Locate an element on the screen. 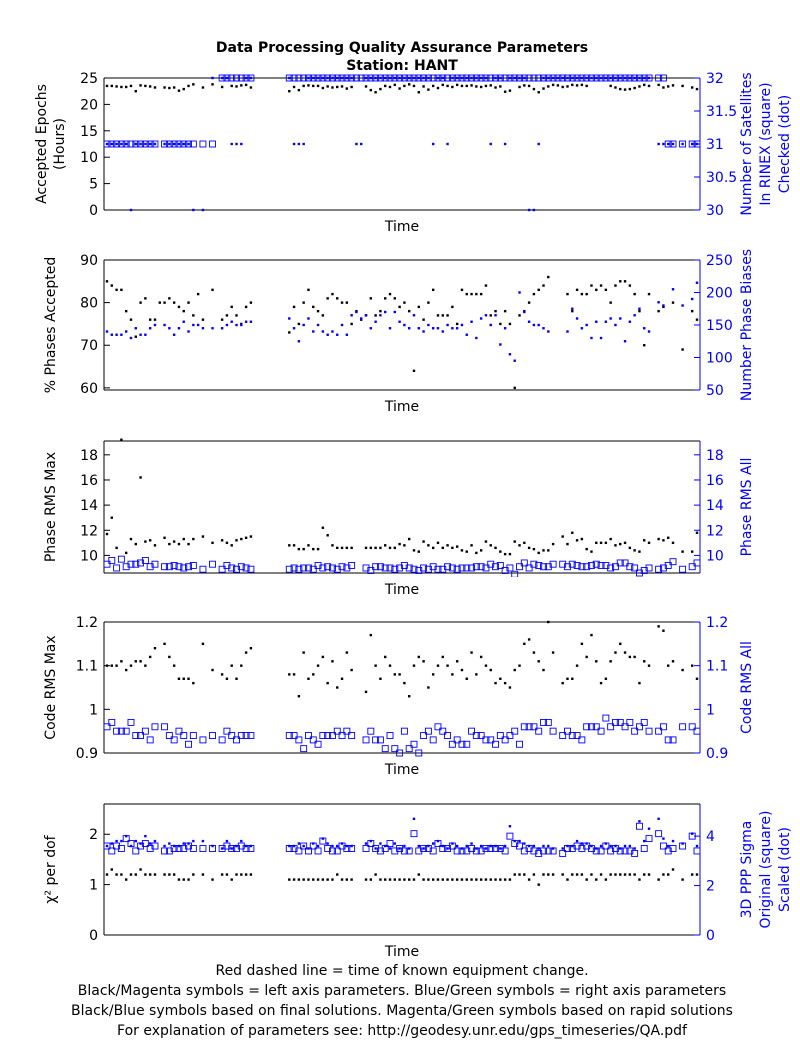 The width and height of the screenshot is (800, 1050). left-axis-label: Accepted Epochs is located at coordinates (42, 144).